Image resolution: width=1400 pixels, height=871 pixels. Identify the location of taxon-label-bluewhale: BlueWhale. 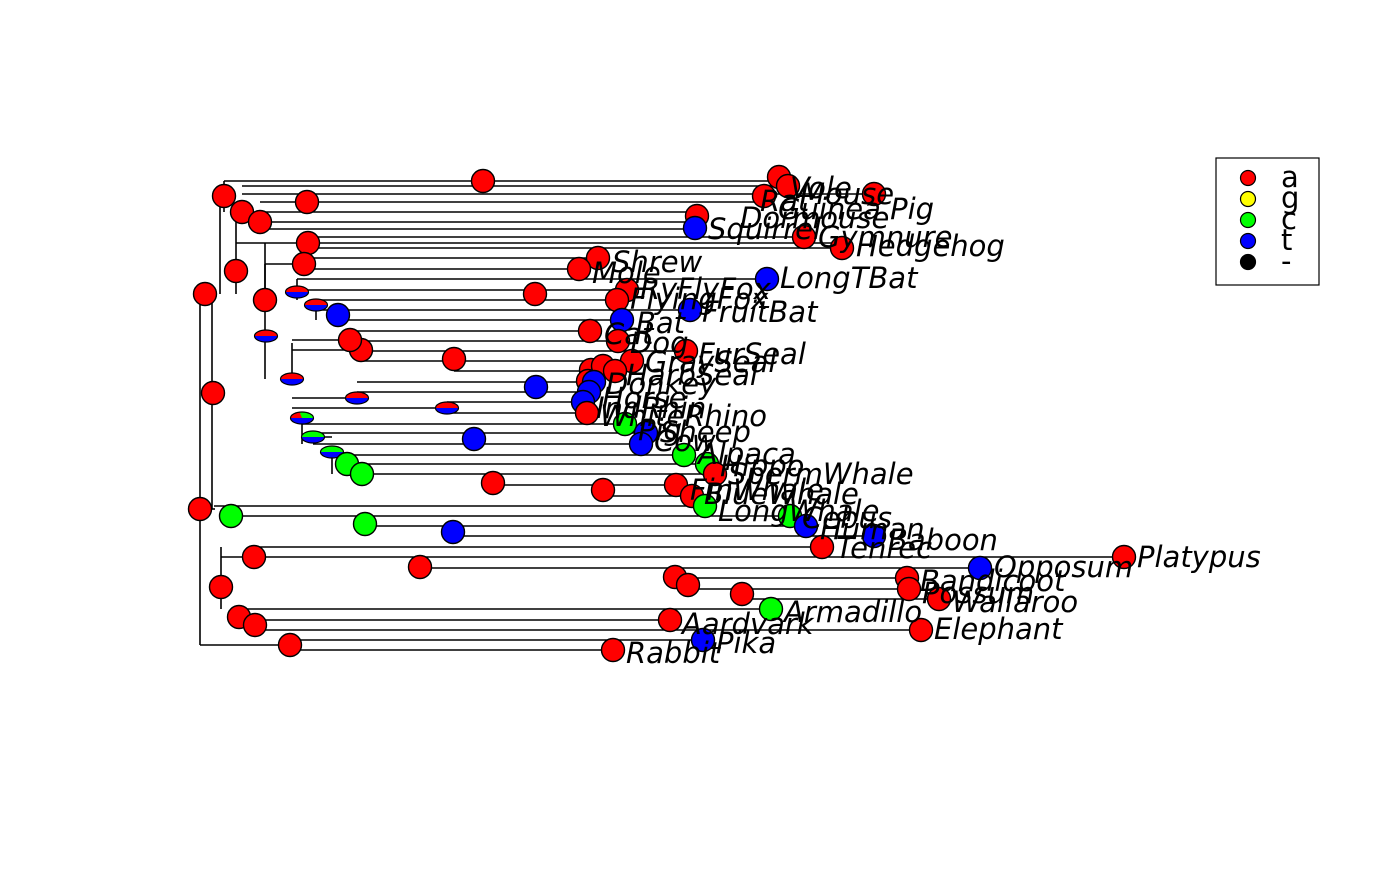
(781, 494).